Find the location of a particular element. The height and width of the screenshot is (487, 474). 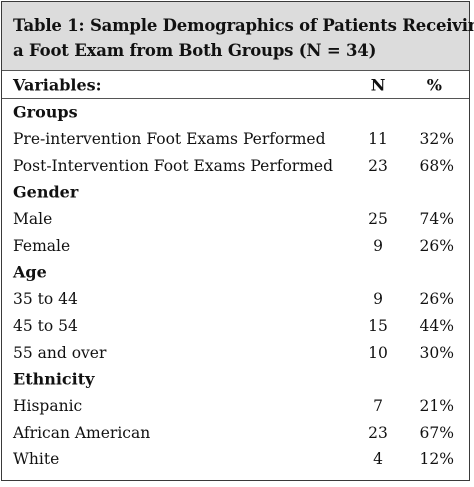

row-label: 55 and over is located at coordinates (60, 352).